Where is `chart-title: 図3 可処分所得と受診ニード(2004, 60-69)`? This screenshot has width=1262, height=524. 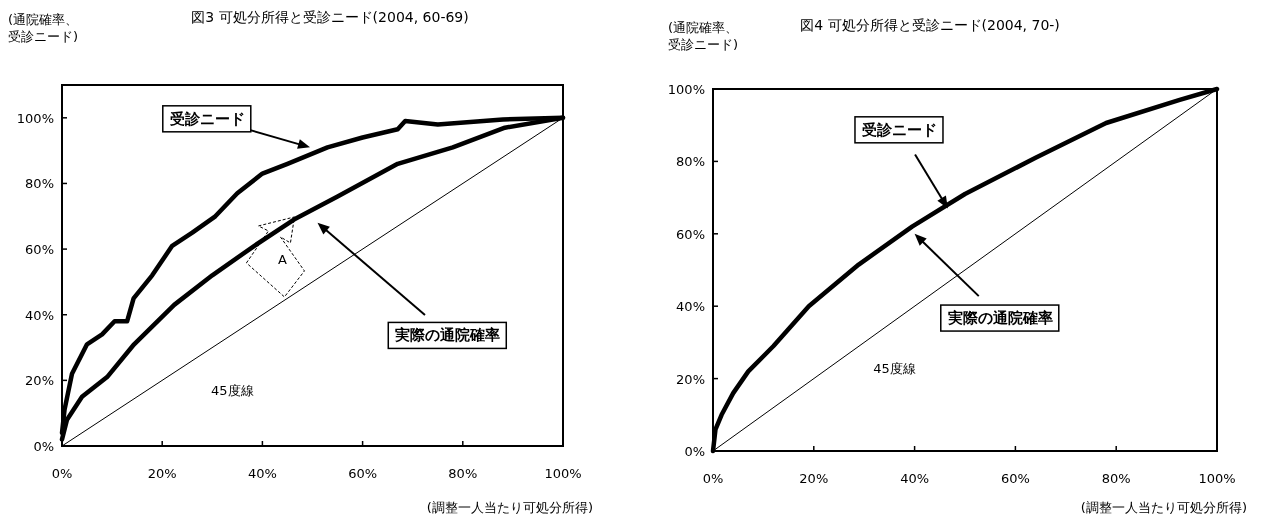 chart-title: 図3 可処分所得と受診ニード(2004, 60-69) is located at coordinates (330, 17).